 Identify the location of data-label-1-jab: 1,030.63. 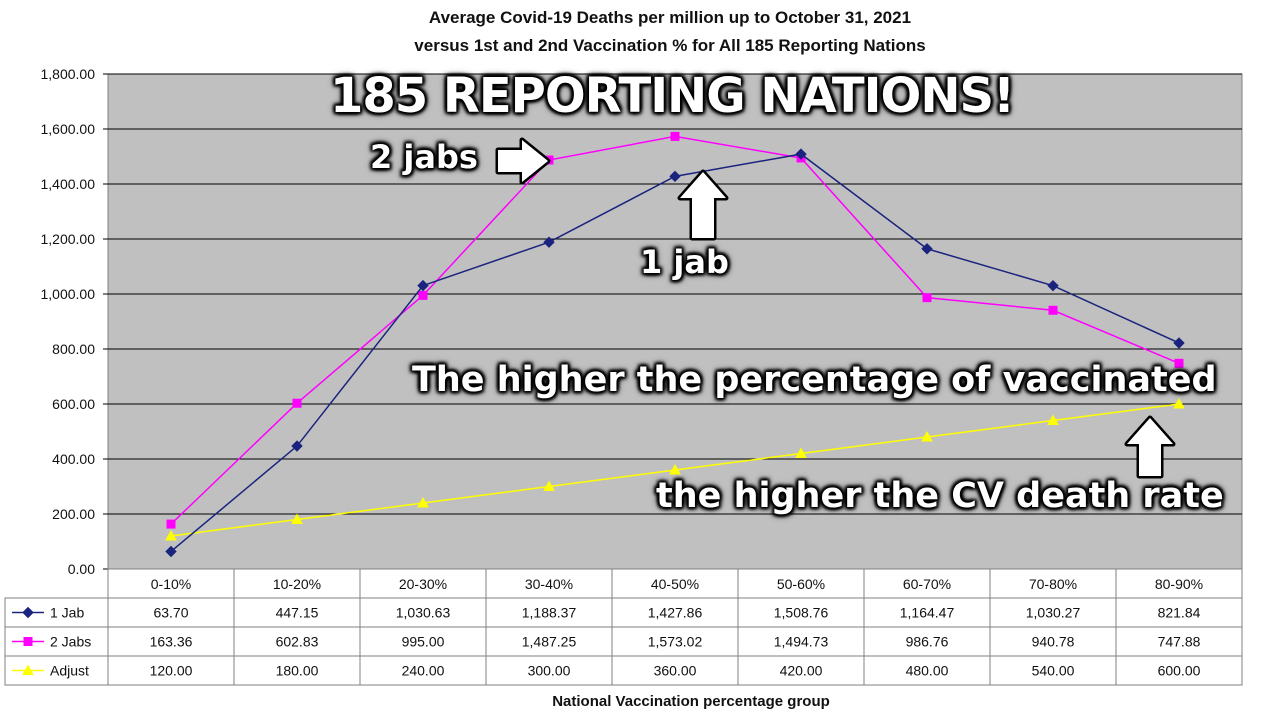
(423, 613).